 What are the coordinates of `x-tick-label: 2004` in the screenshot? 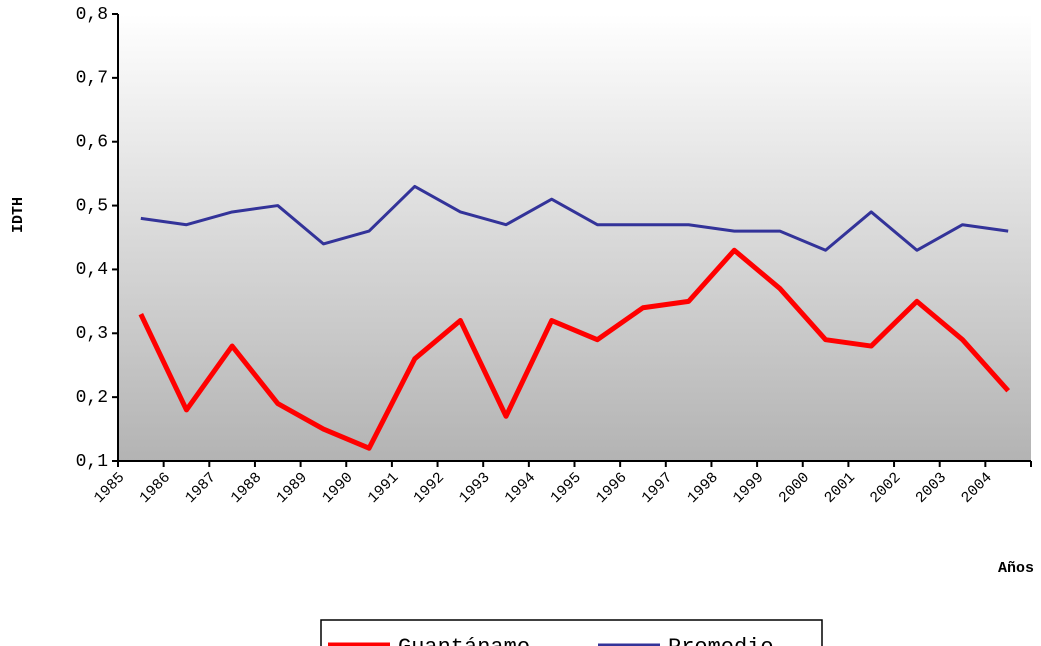 It's located at (976, 487).